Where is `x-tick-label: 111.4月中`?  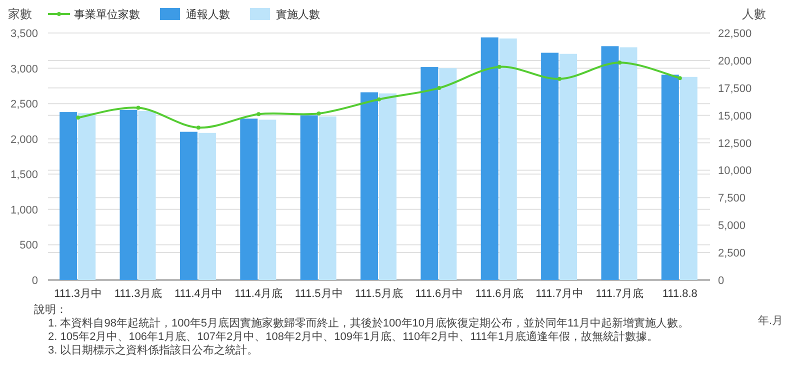
x-tick-label: 111.4月中 is located at coordinates (198, 293).